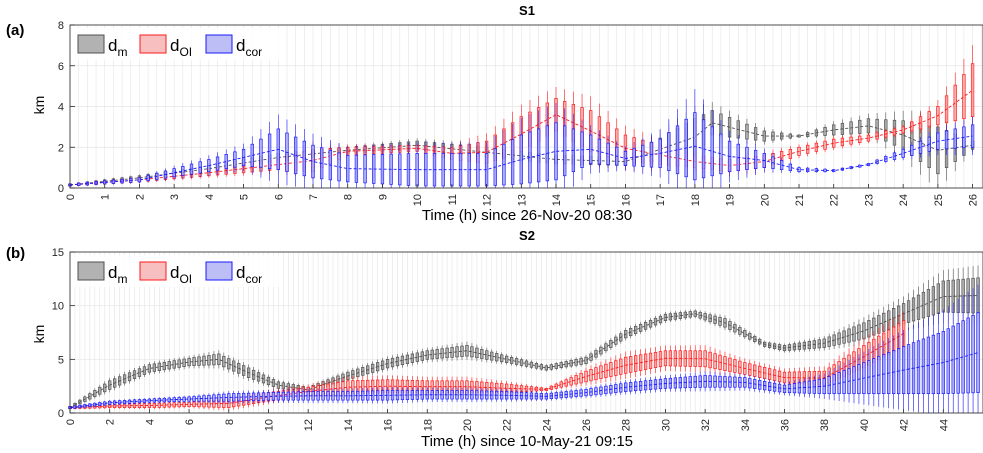 The image size is (983, 453). Describe the element at coordinates (61, 360) in the screenshot. I see `y-tick-label: 5` at that location.